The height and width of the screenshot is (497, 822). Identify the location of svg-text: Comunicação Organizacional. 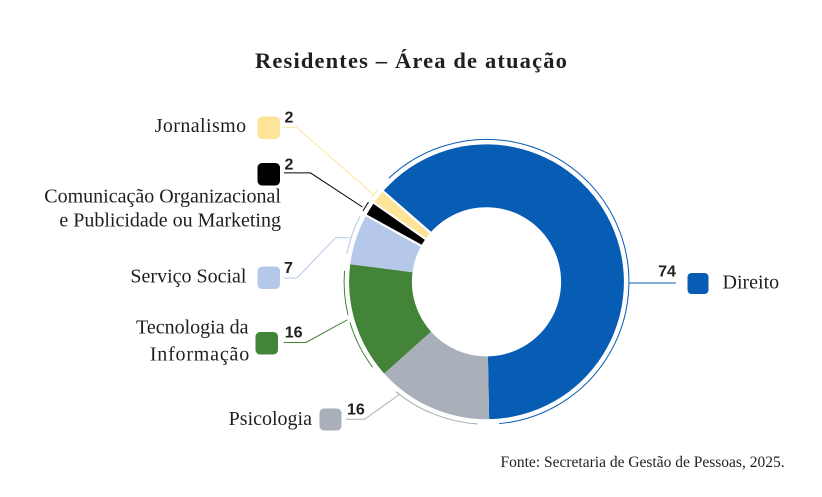
(162, 197).